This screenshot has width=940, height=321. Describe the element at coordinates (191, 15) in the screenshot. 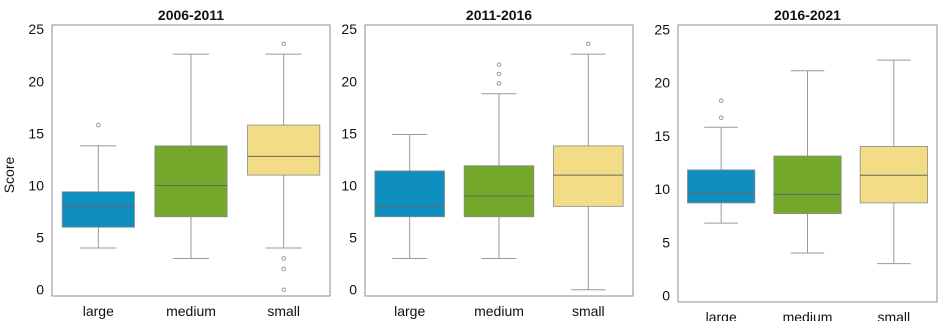

I see `panel-title-1: 2006-2011` at that location.